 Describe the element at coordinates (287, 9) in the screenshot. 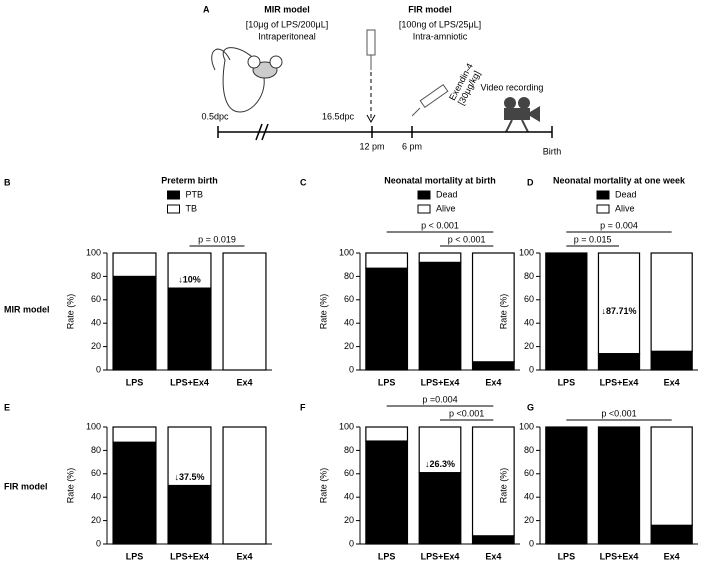

I see `mir-title: MIR model` at that location.